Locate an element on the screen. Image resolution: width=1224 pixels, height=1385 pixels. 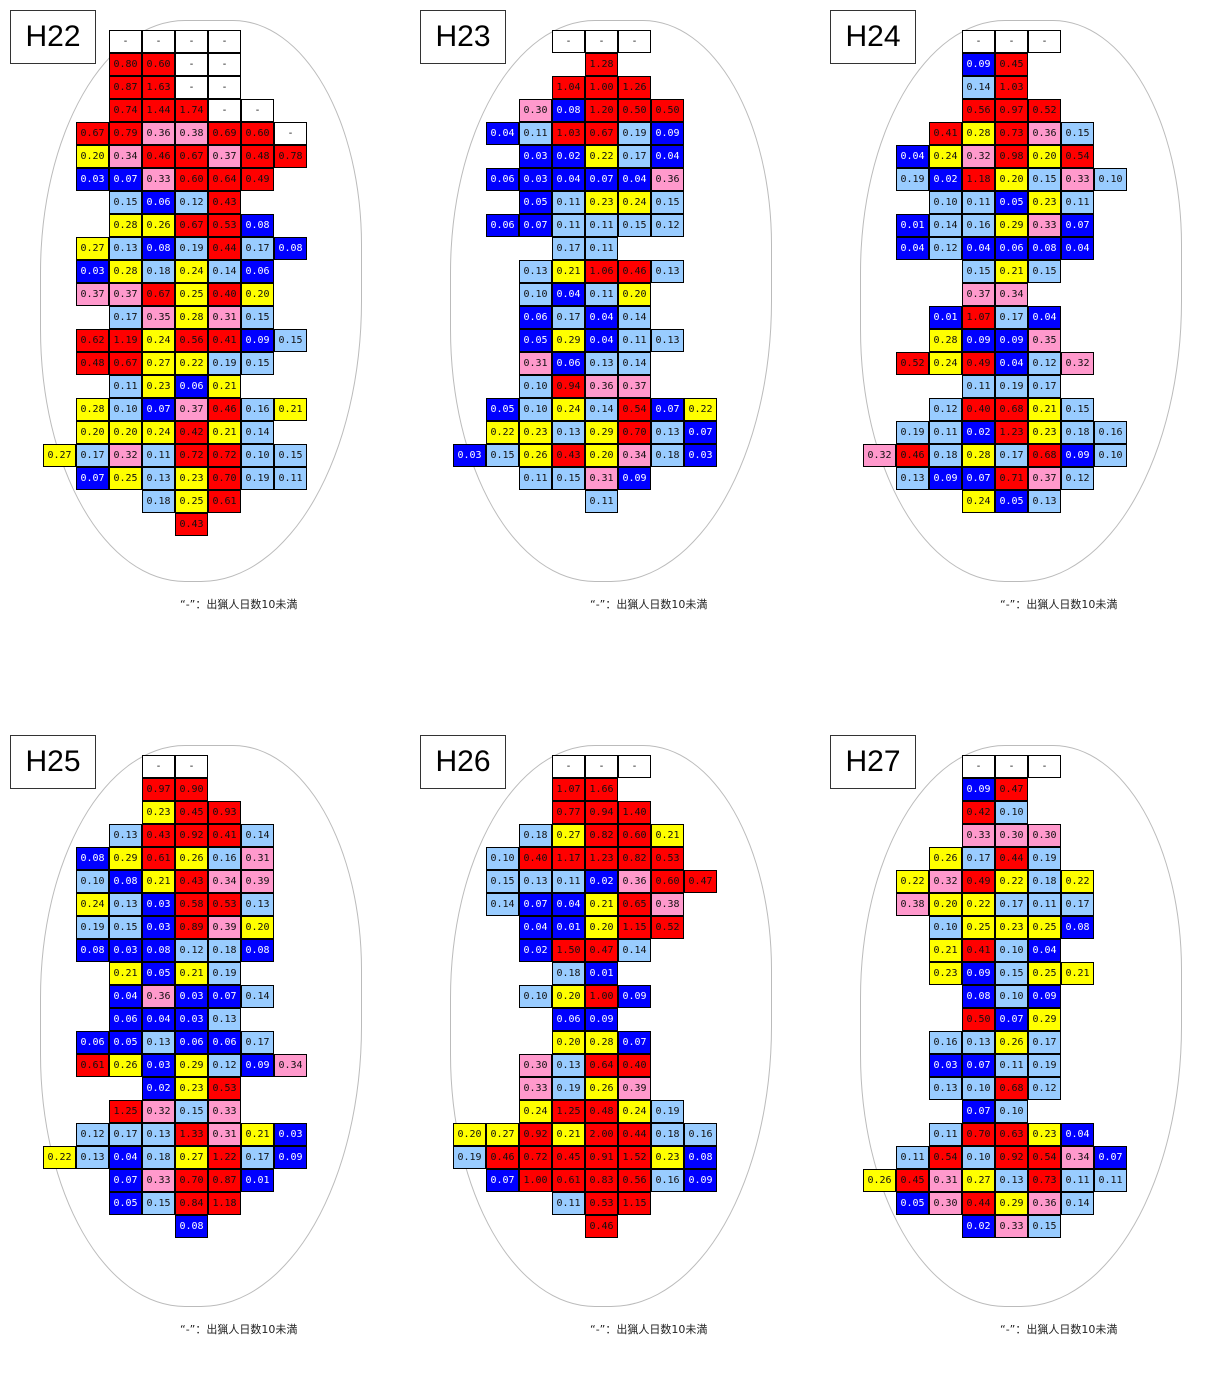
grid-cell: 0.17 is located at coordinates (1011, 455).